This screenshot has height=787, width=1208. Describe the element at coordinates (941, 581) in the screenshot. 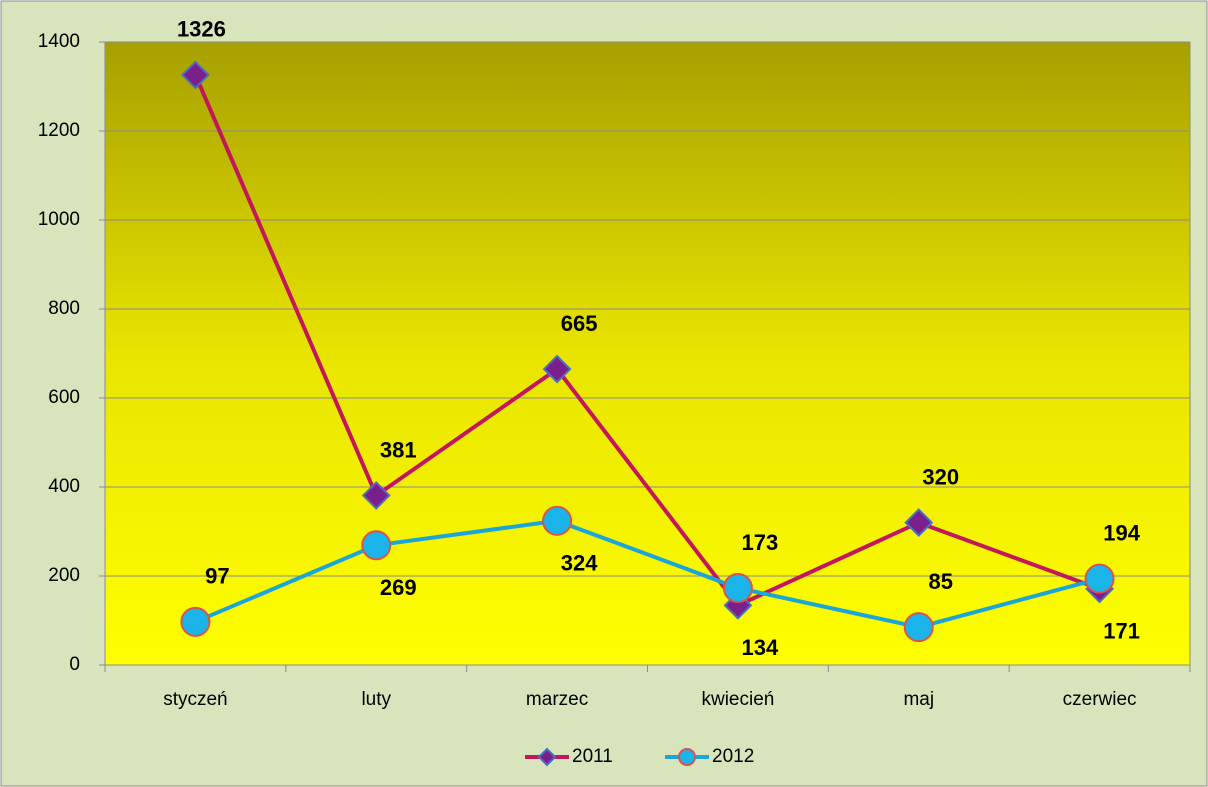

I see `data-label: 85` at that location.